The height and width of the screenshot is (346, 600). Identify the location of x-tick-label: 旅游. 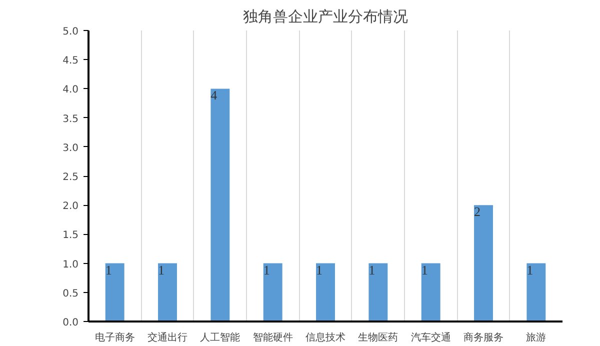
(536, 338).